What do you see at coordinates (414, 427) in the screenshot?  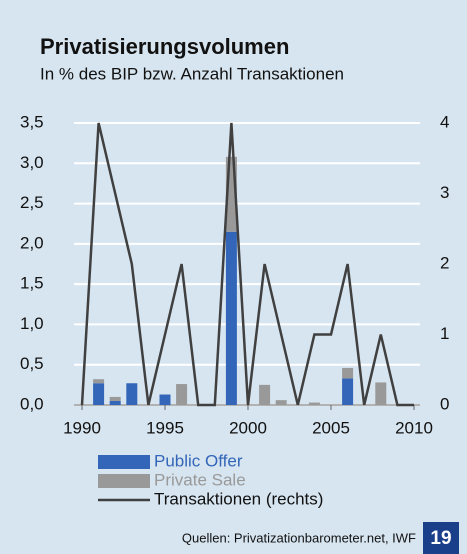 I see `x-tick-label: 2010` at bounding box center [414, 427].